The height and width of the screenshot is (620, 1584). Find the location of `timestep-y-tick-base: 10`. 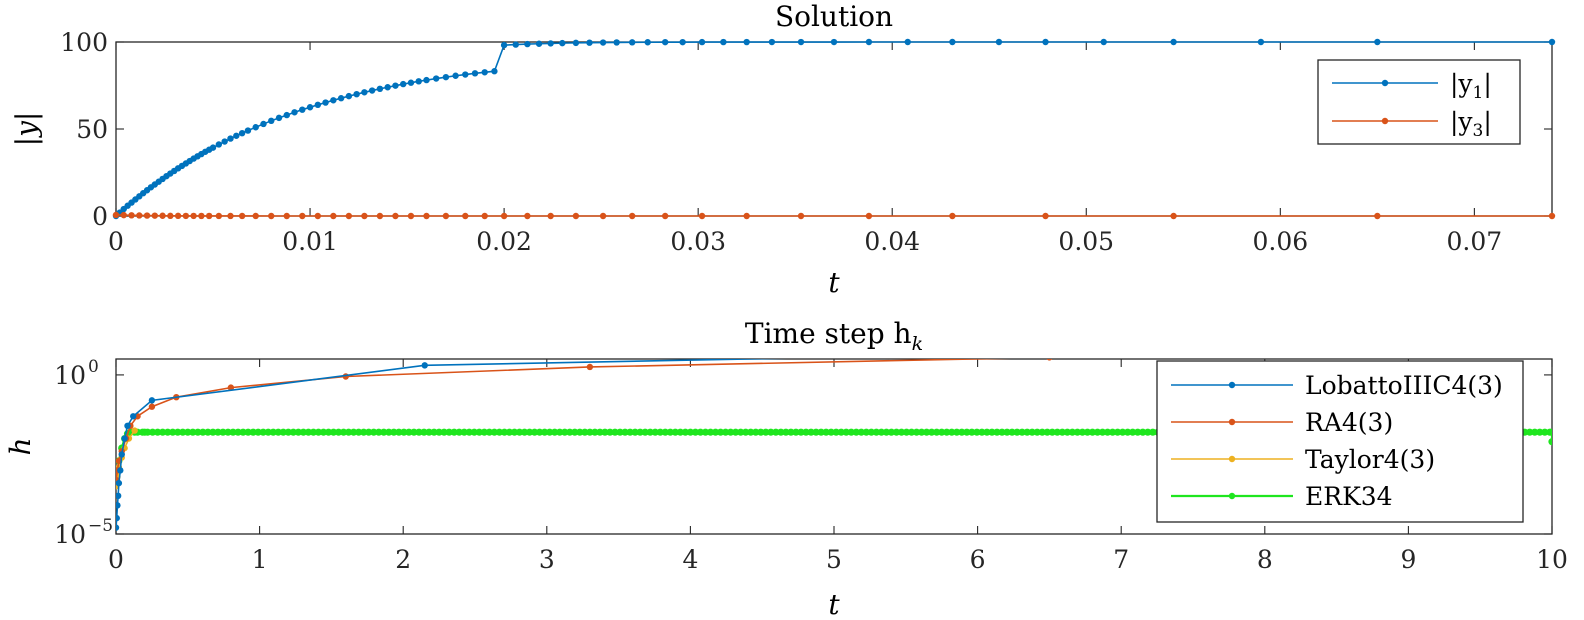

timestep-y-tick-base: 10 is located at coordinates (70, 534).